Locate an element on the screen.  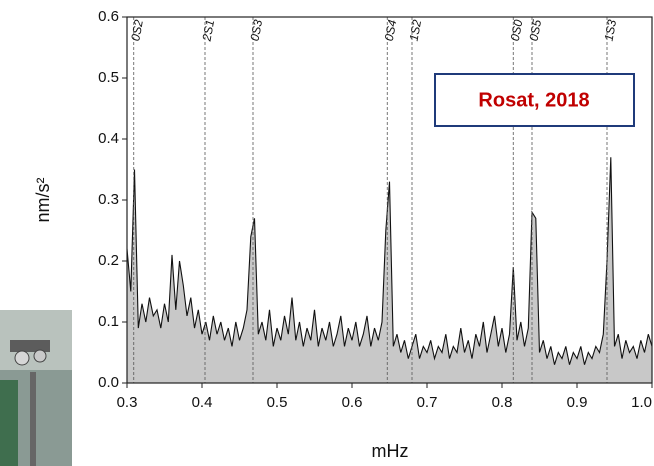
x-tick-label: 0.6 is located at coordinates (352, 402).